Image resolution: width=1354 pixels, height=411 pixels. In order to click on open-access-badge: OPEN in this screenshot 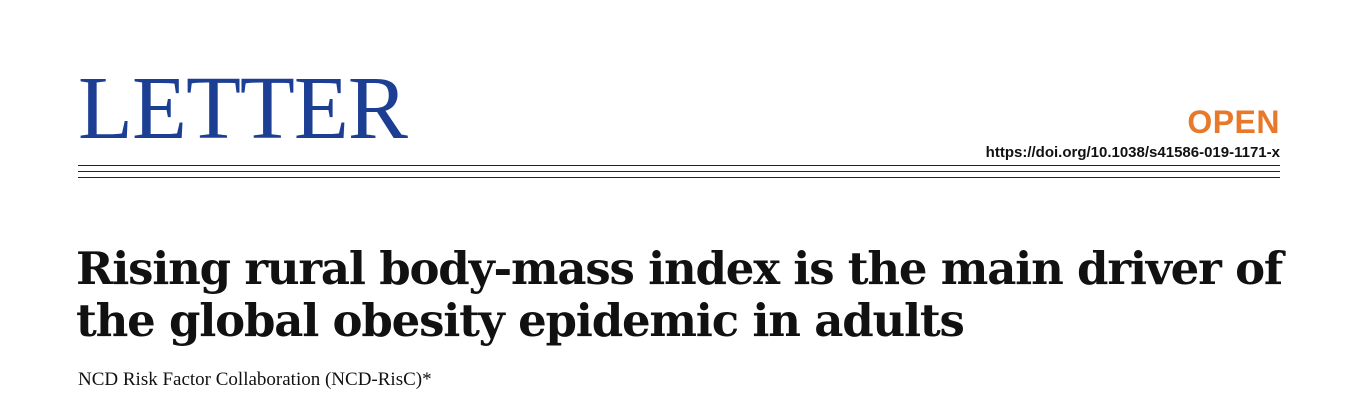, I will do `click(1233, 122)`.